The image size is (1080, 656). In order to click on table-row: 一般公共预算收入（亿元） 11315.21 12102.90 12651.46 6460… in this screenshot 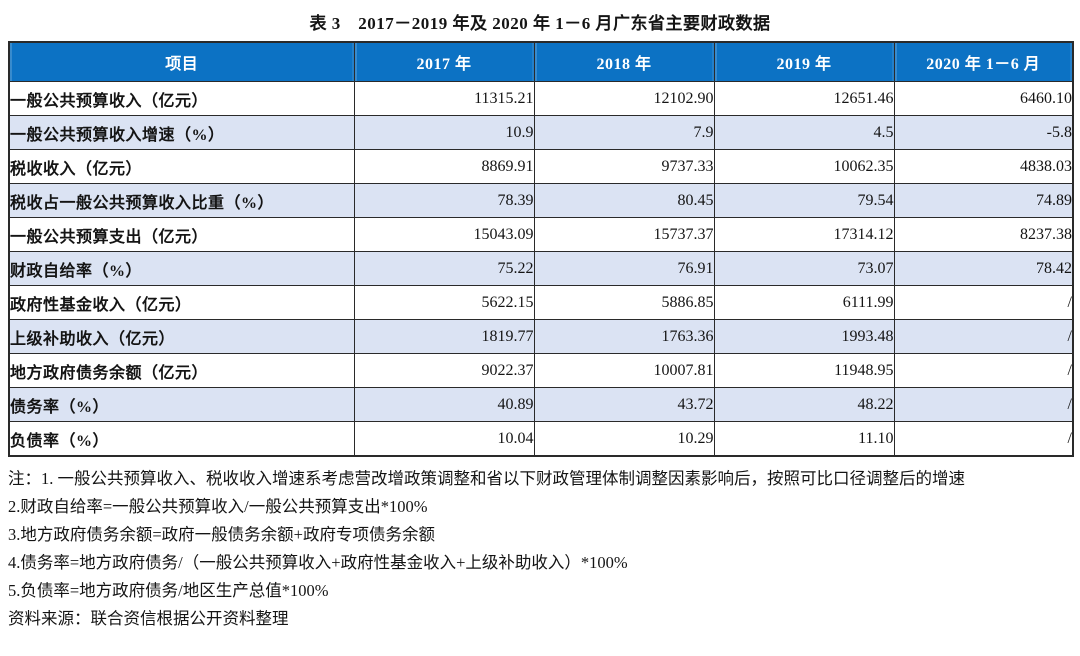, I will do `click(541, 98)`.